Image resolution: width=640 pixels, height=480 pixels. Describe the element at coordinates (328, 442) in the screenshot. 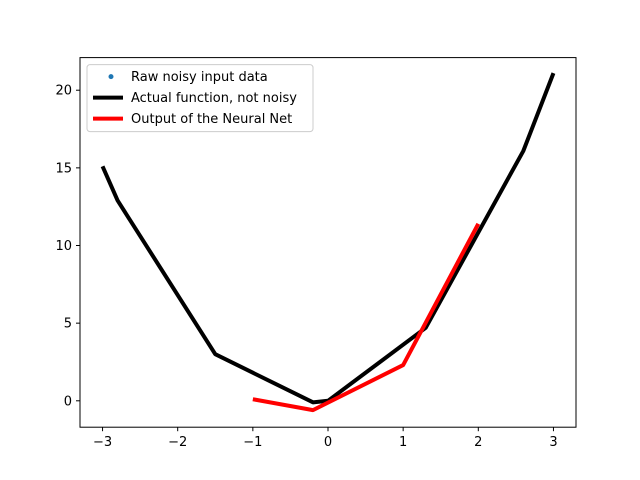

I see `x-tick-label: 0` at that location.